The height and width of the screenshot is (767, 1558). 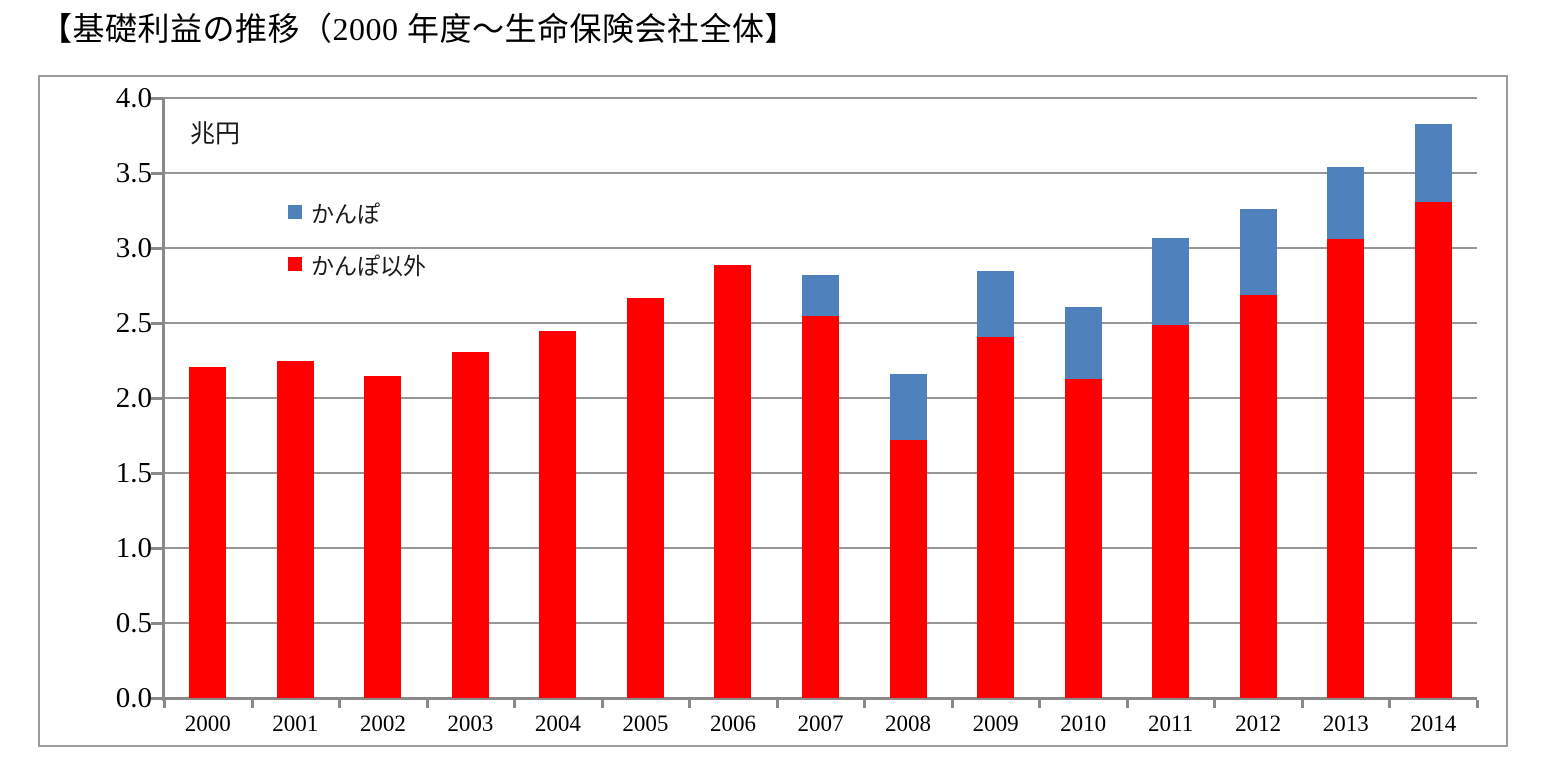 I want to click on x-tick-label: 2007, so click(x=820, y=723).